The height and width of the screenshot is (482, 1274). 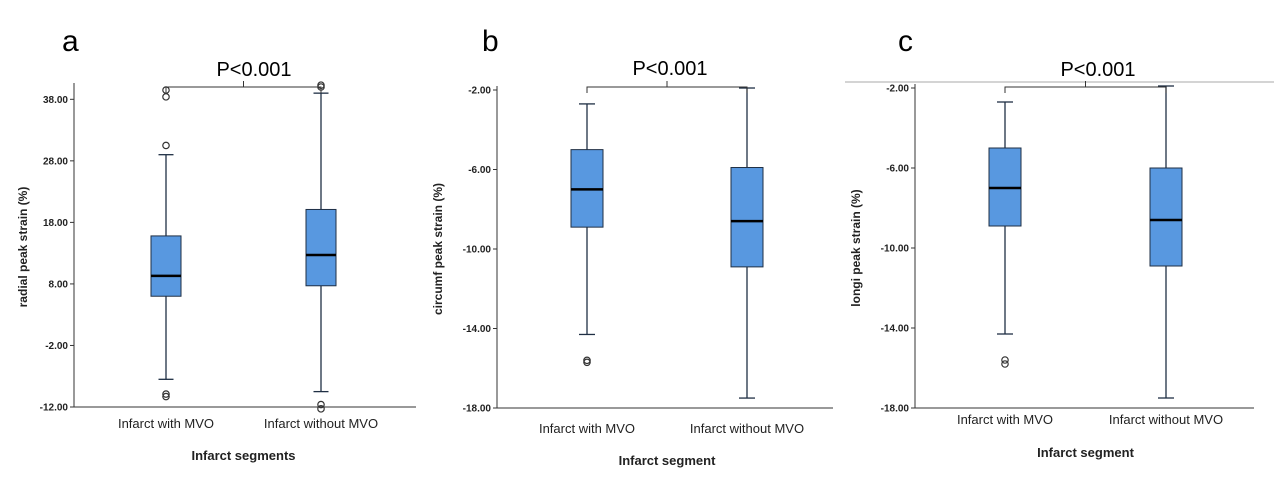 What do you see at coordinates (438, 249) in the screenshot?
I see `y-axis-label: circumf peak strain (%)` at bounding box center [438, 249].